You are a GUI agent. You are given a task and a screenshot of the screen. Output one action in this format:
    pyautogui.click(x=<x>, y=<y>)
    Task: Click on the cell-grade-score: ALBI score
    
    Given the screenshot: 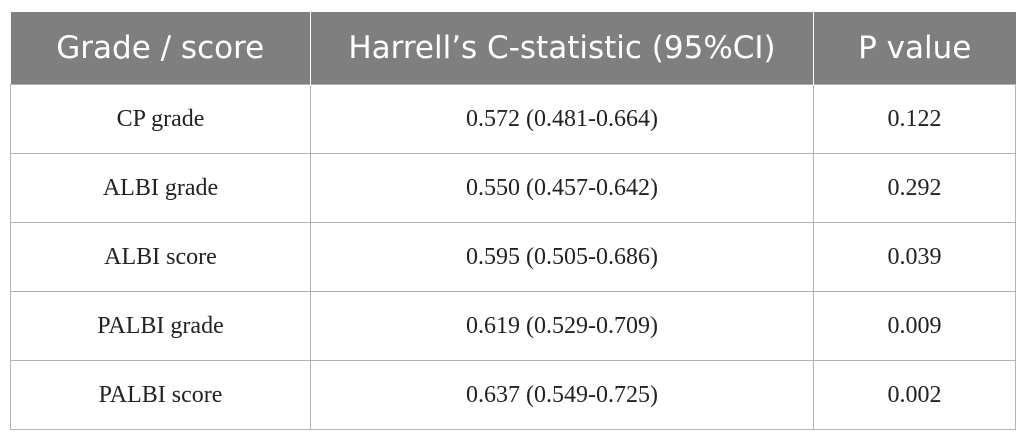 What is the action you would take?
    pyautogui.click(x=160, y=257)
    